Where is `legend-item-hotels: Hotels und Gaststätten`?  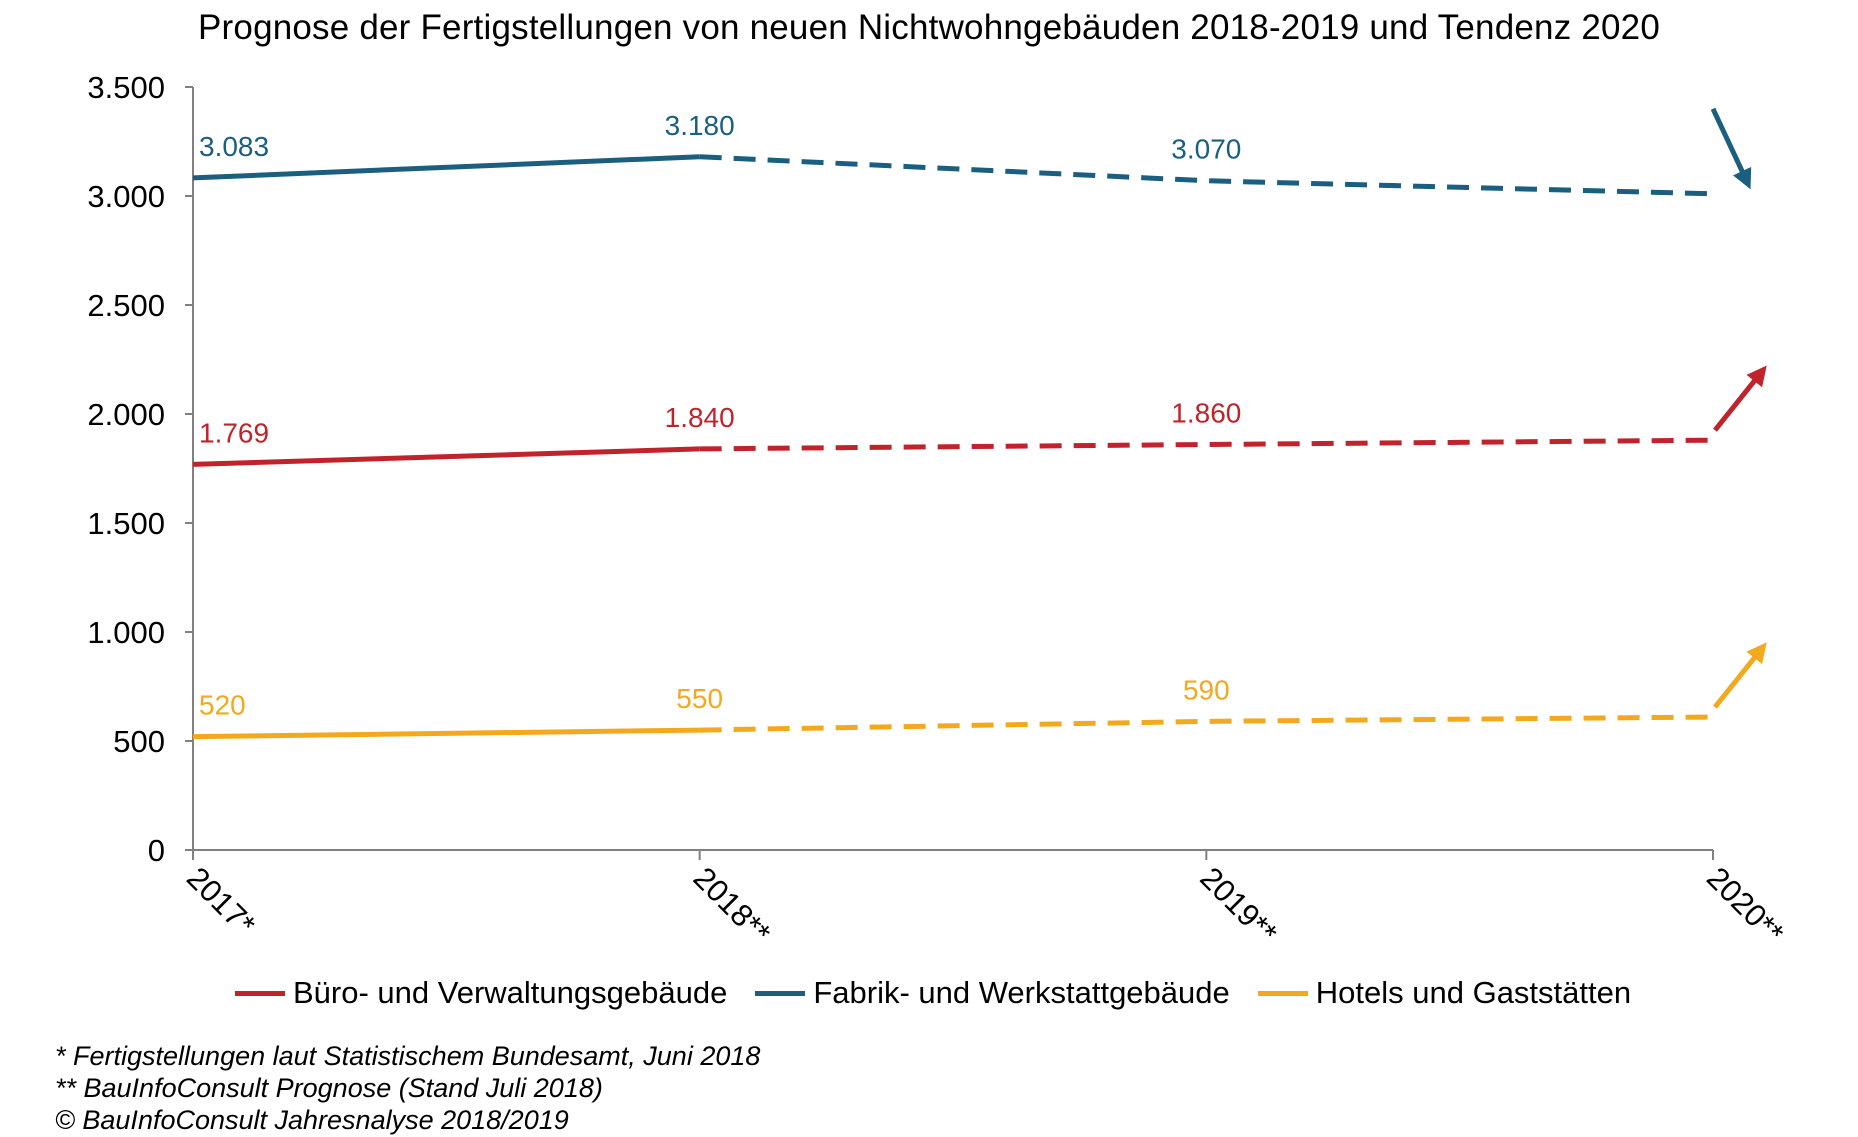
legend-item-hotels: Hotels und Gaststätten is located at coordinates (1444, 993).